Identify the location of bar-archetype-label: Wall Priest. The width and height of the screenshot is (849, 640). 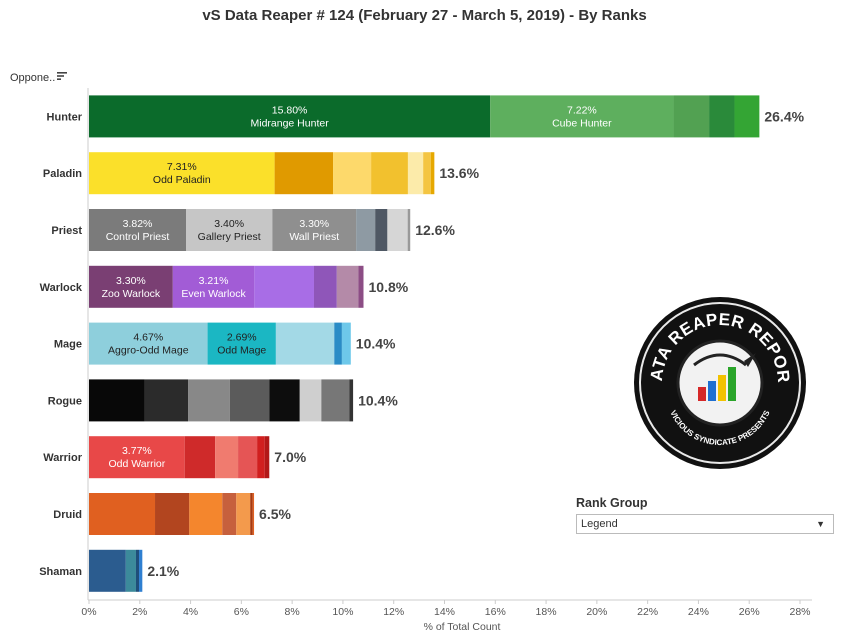
(314, 237).